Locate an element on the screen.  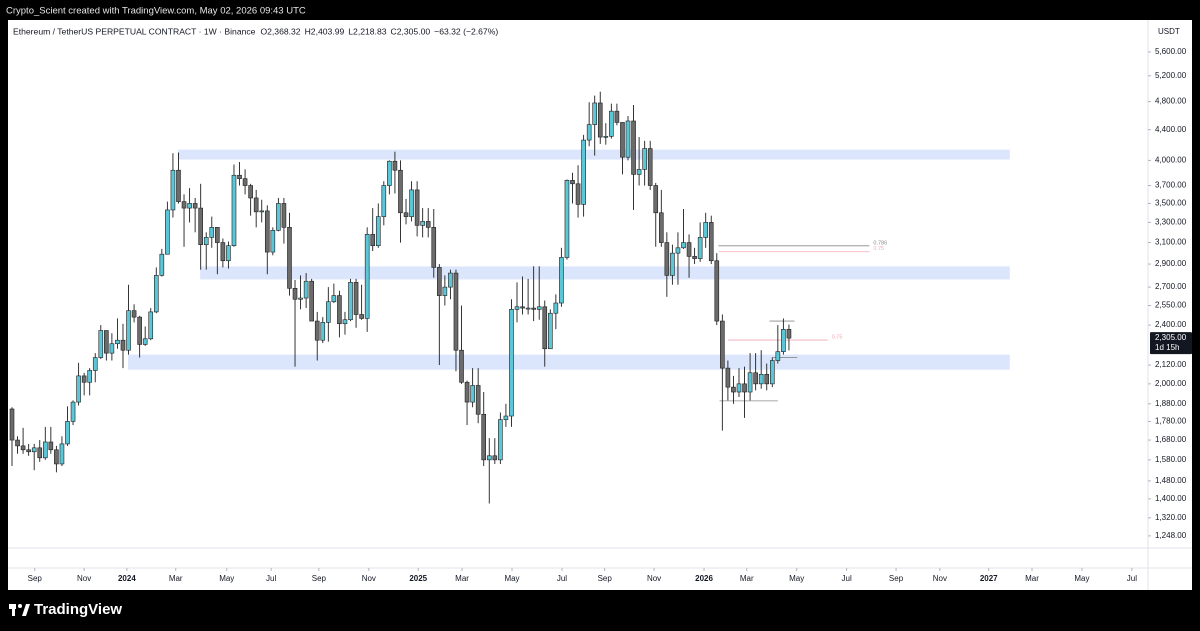
y-tick-label: 2,120.00 is located at coordinates (1171, 364).